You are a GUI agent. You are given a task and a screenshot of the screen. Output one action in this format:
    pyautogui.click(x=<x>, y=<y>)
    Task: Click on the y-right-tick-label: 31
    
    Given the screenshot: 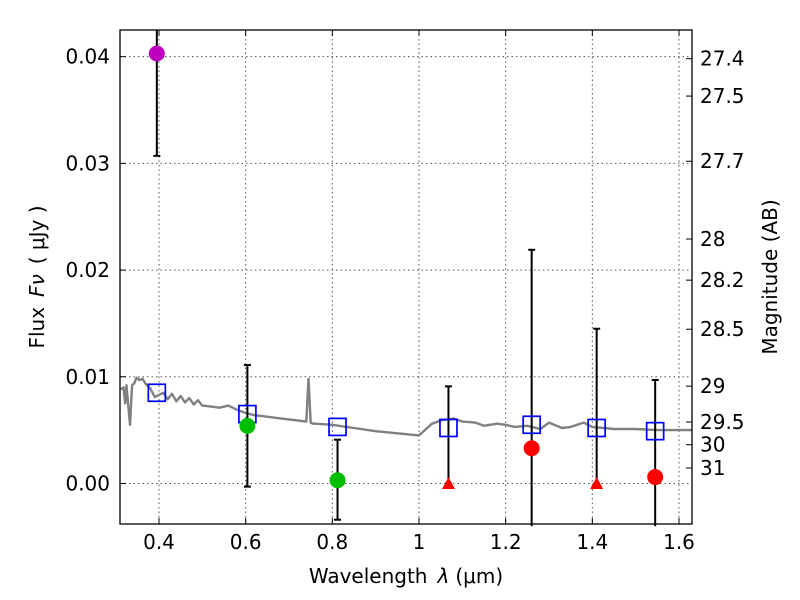 What is the action you would take?
    pyautogui.click(x=712, y=468)
    